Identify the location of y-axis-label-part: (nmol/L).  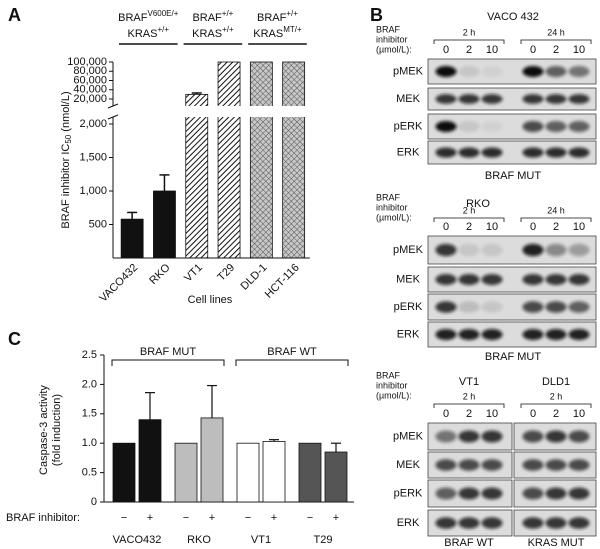
(66, 112).